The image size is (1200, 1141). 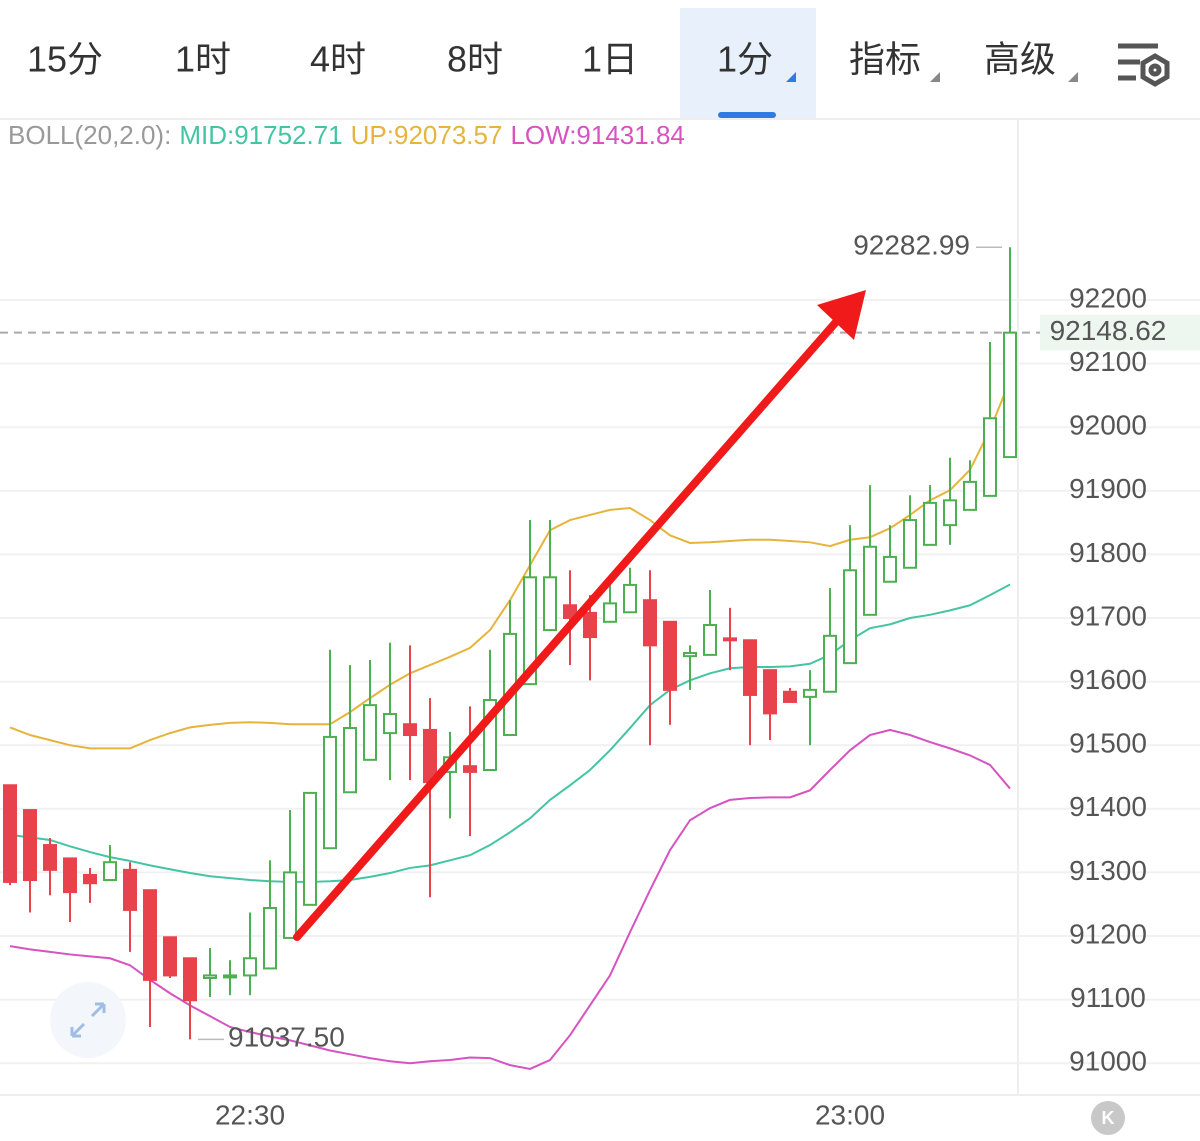 What do you see at coordinates (1108, 330) in the screenshot?
I see `last-price-label: 92148.62` at bounding box center [1108, 330].